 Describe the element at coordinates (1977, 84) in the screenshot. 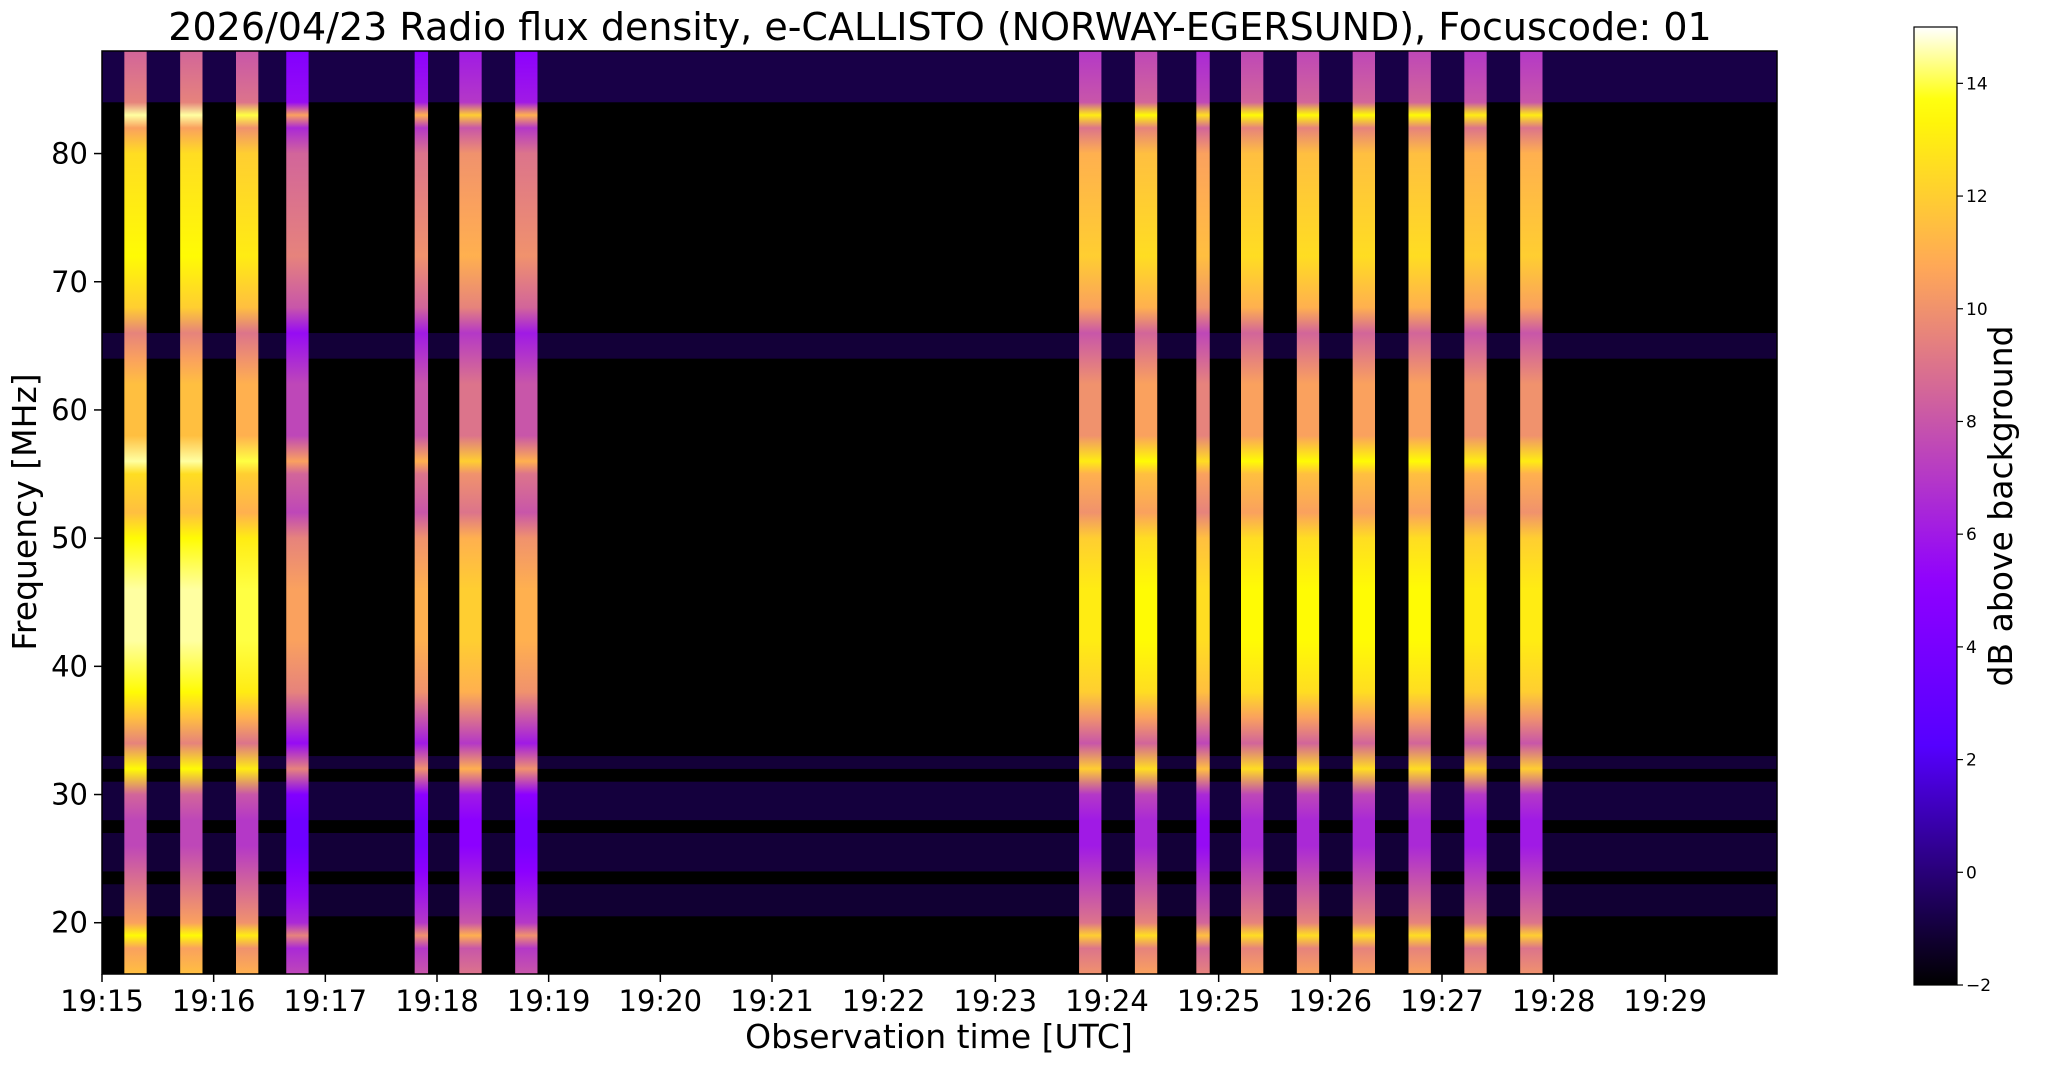

I see `colorbar-tick-label: 14` at that location.